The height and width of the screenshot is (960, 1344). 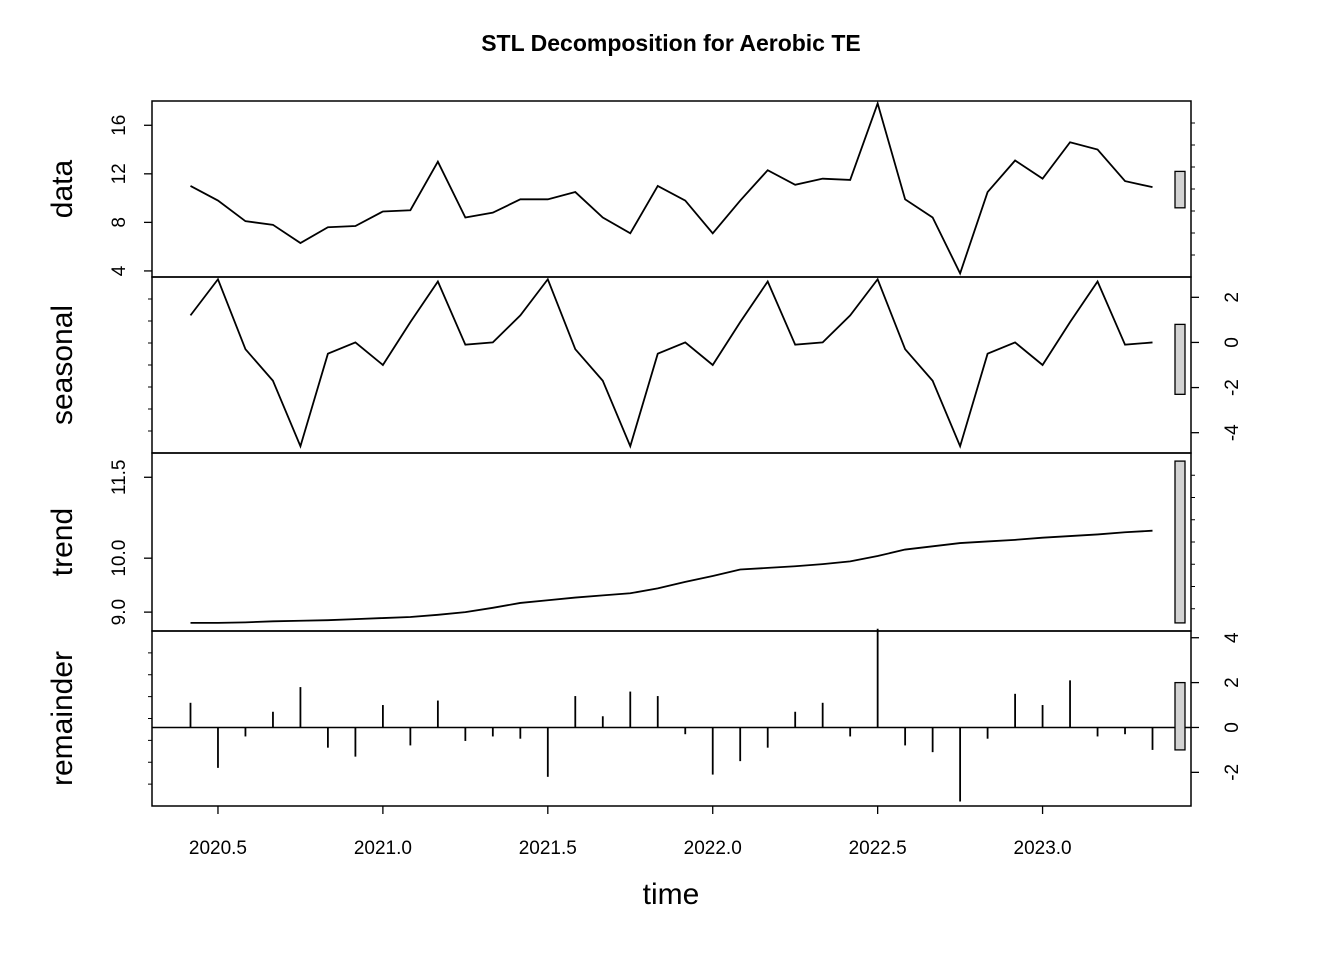 I want to click on data-y-tick-label: 4, so click(x=119, y=270).